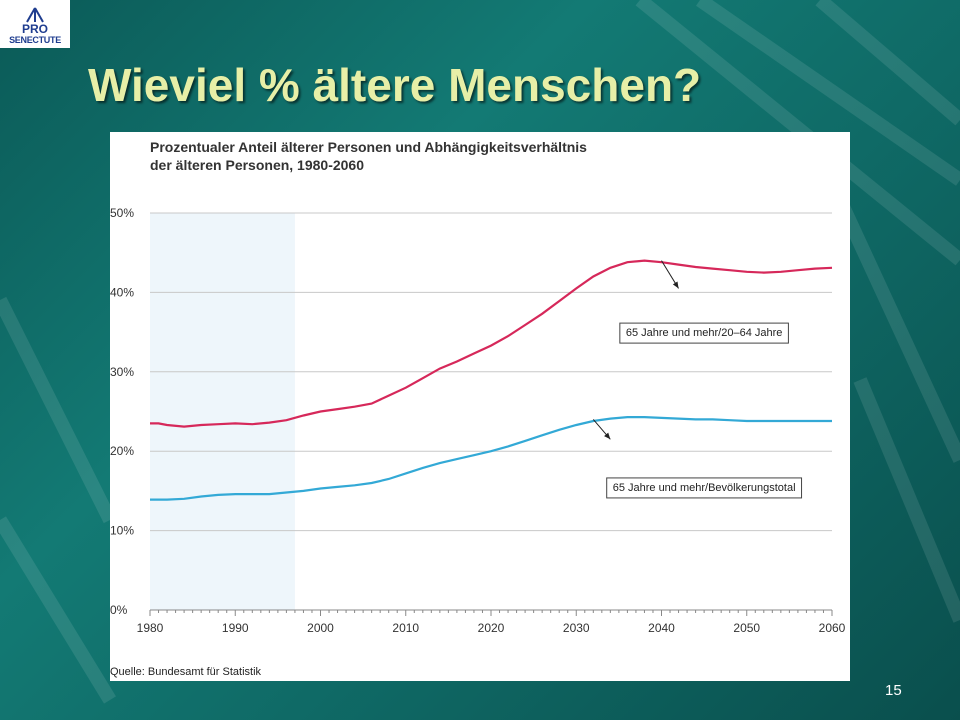  I want to click on y-tick-label: 0%, so click(119, 610).